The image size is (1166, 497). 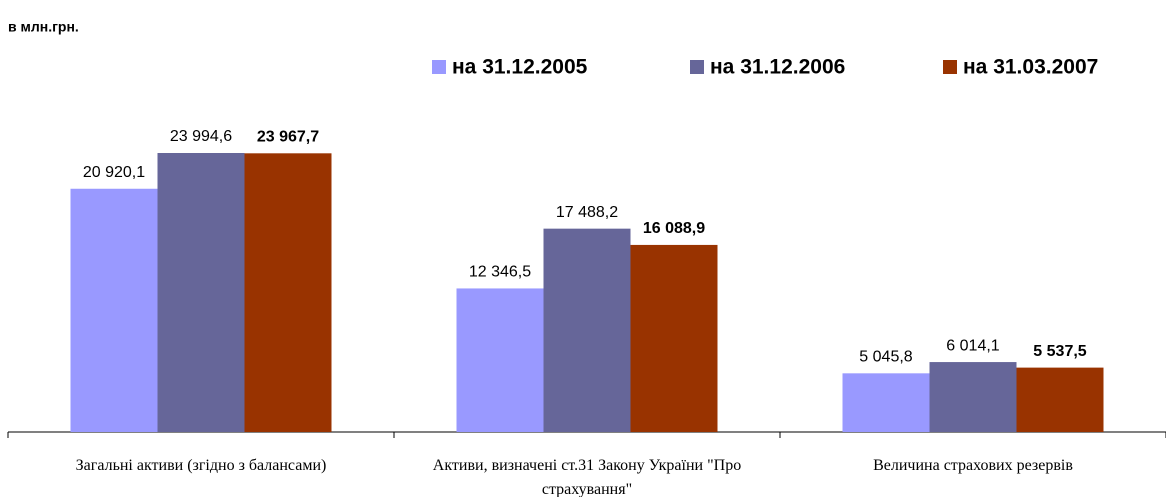 What do you see at coordinates (201, 465) in the screenshot?
I see `x-tick-label: Загальні активи (згідно з балансами)` at bounding box center [201, 465].